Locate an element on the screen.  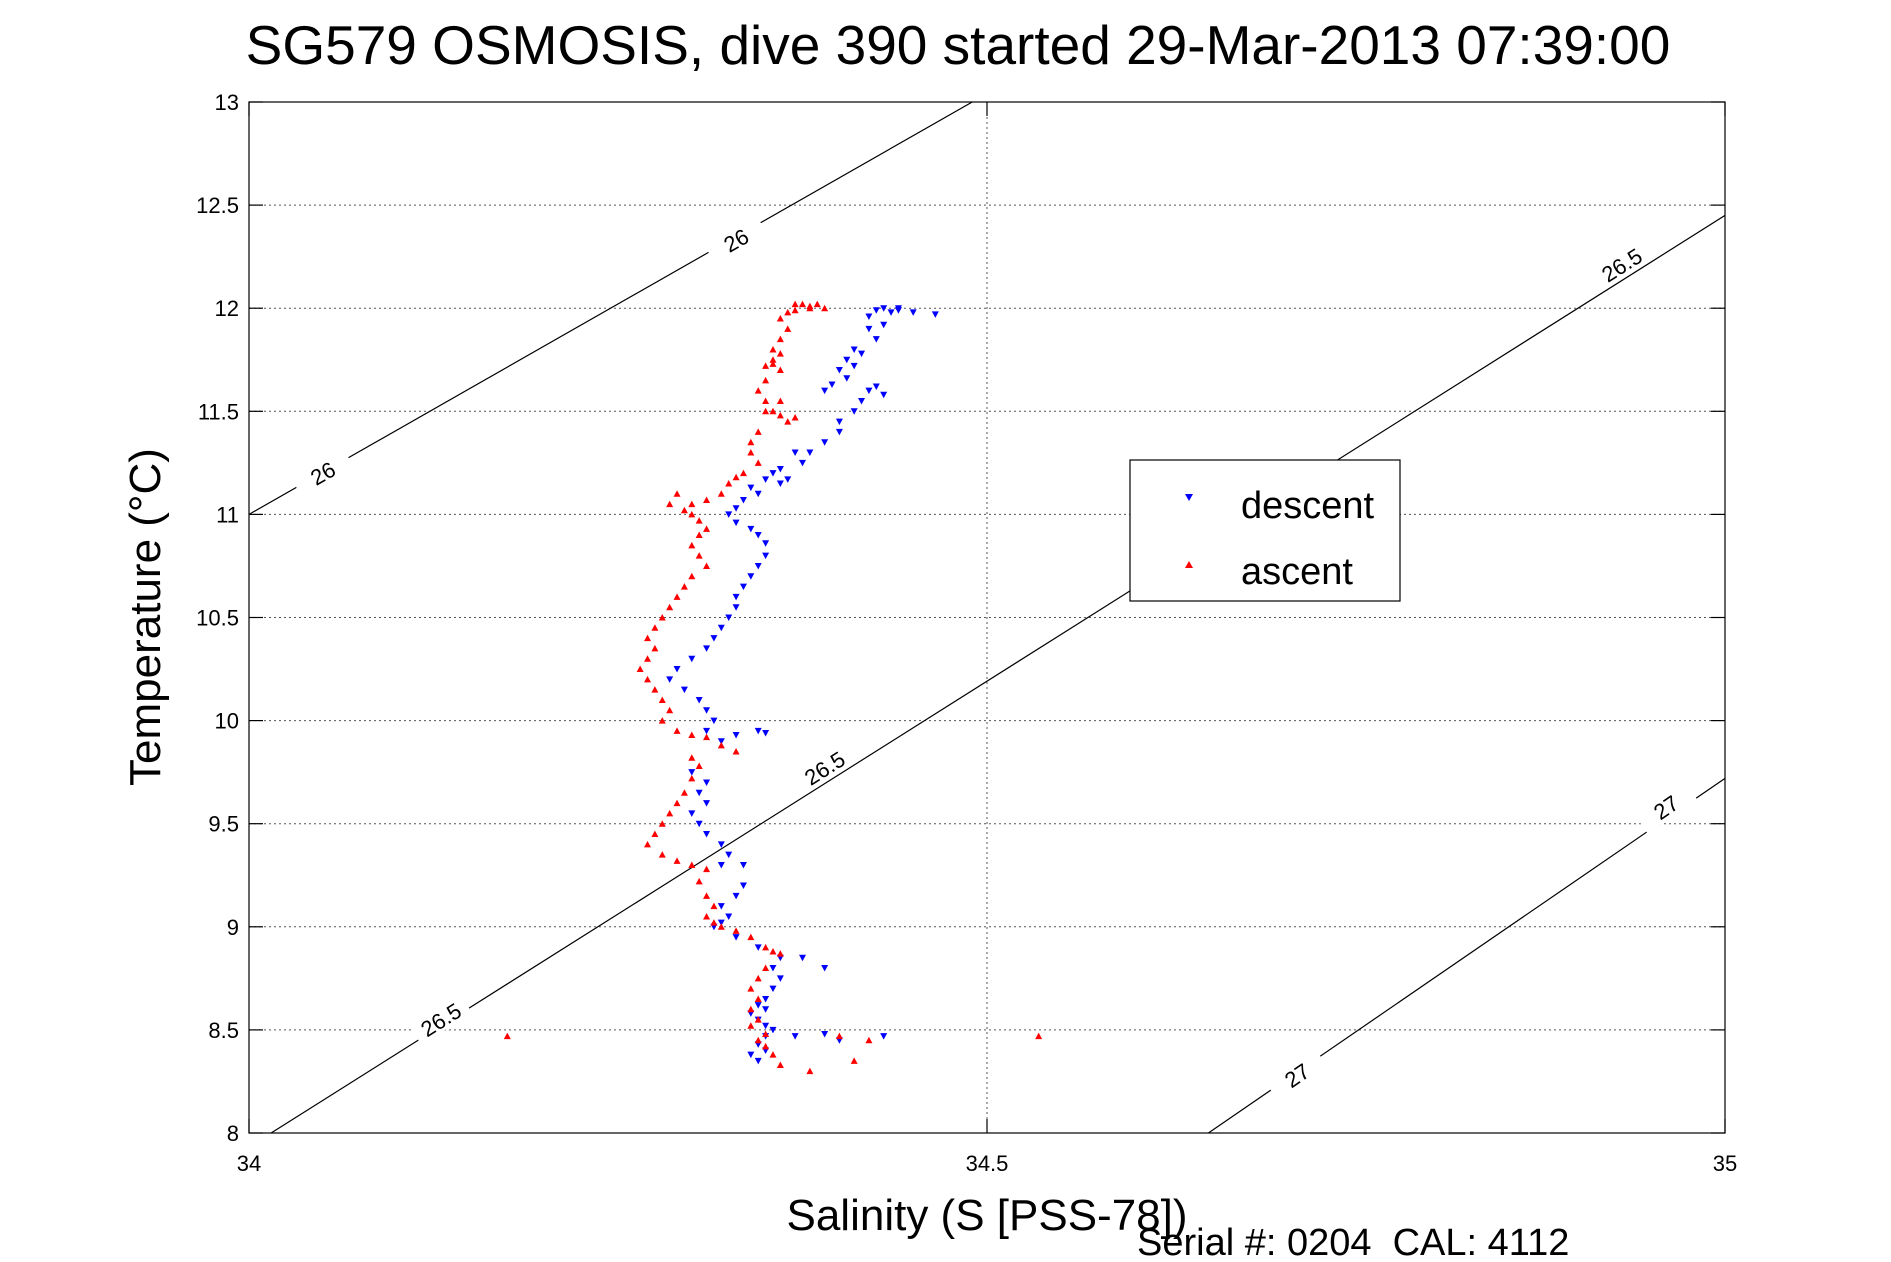
y-tick-label: 13 is located at coordinates (227, 102).